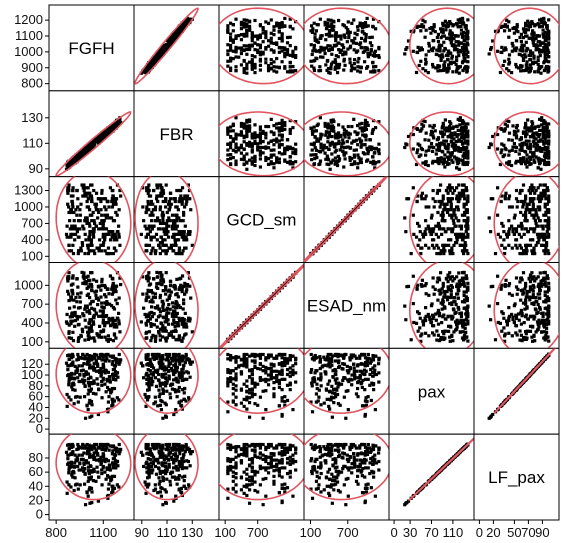 The height and width of the screenshot is (543, 562). What do you see at coordinates (93, 219) in the screenshot?
I see `density-ellipse` at bounding box center [93, 219].